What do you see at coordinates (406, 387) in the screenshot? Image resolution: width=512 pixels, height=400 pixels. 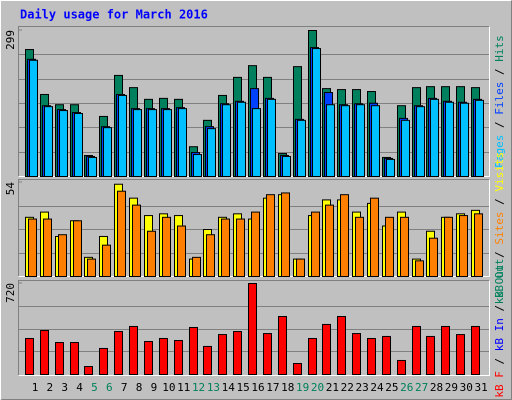 I see `x-tick-label: 26` at bounding box center [406, 387].